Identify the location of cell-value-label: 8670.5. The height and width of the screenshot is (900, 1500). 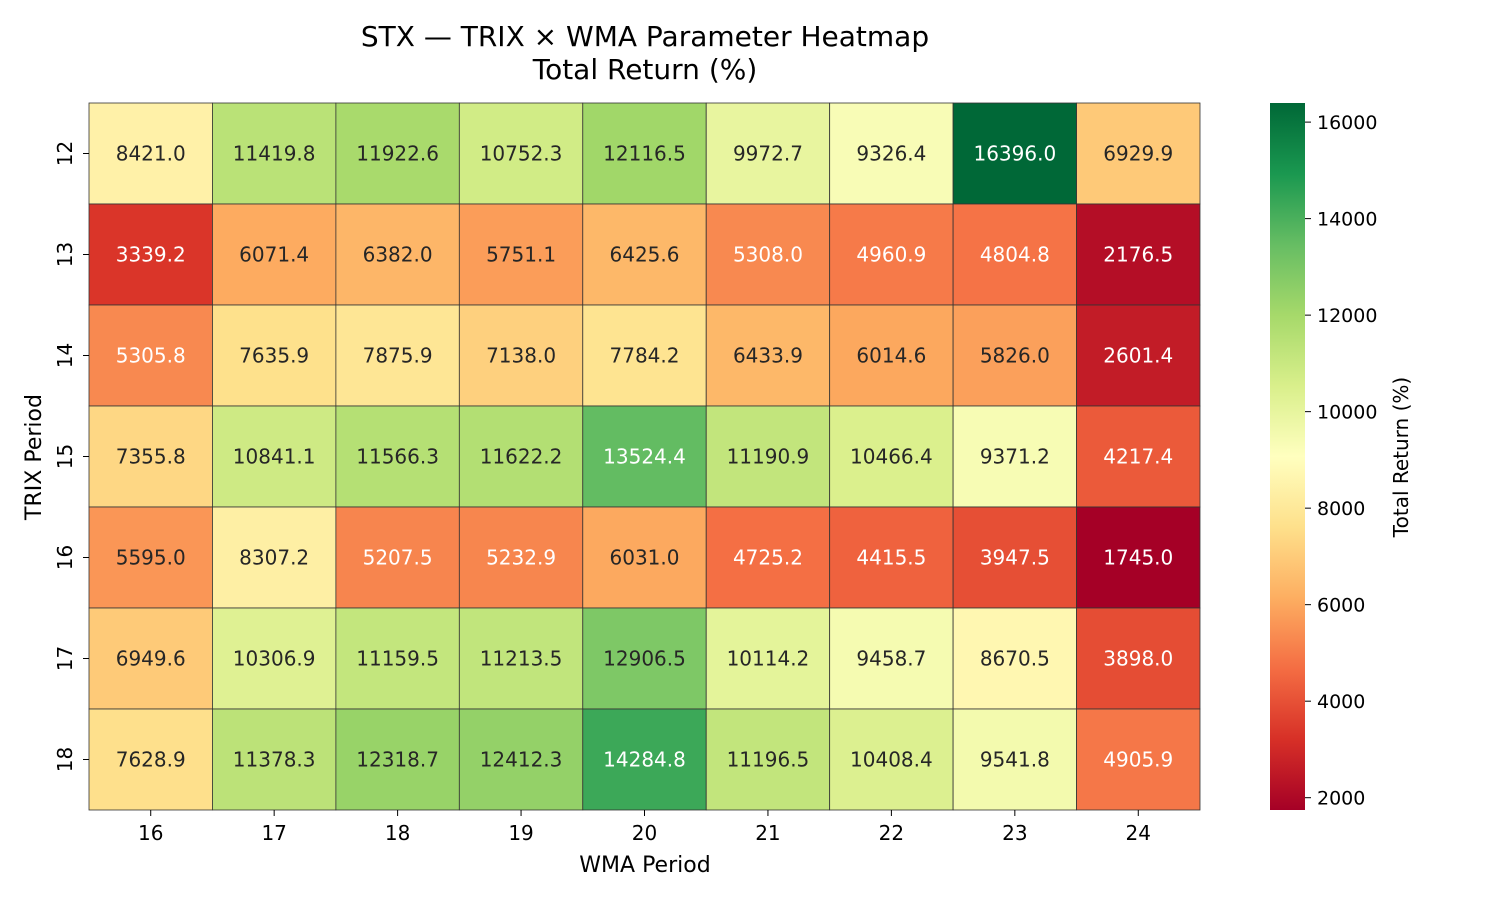
(1015, 659).